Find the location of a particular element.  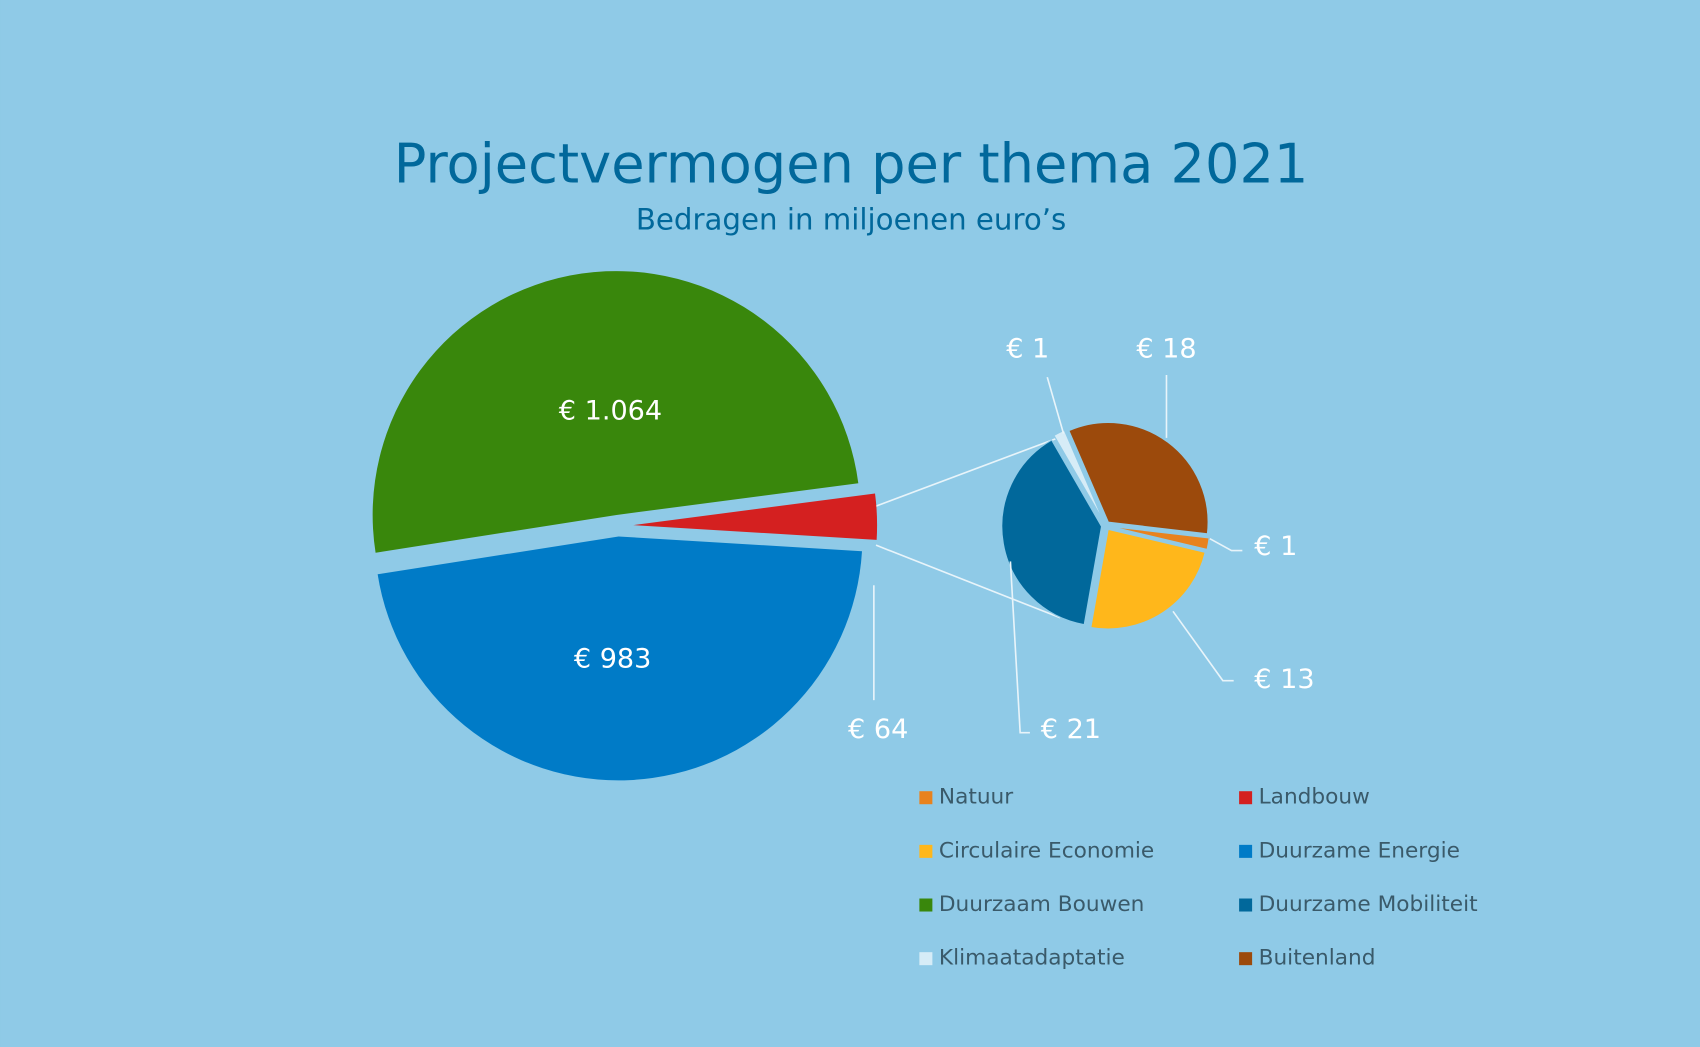

legend-label: Klimaatadaptatie is located at coordinates (1032, 958).